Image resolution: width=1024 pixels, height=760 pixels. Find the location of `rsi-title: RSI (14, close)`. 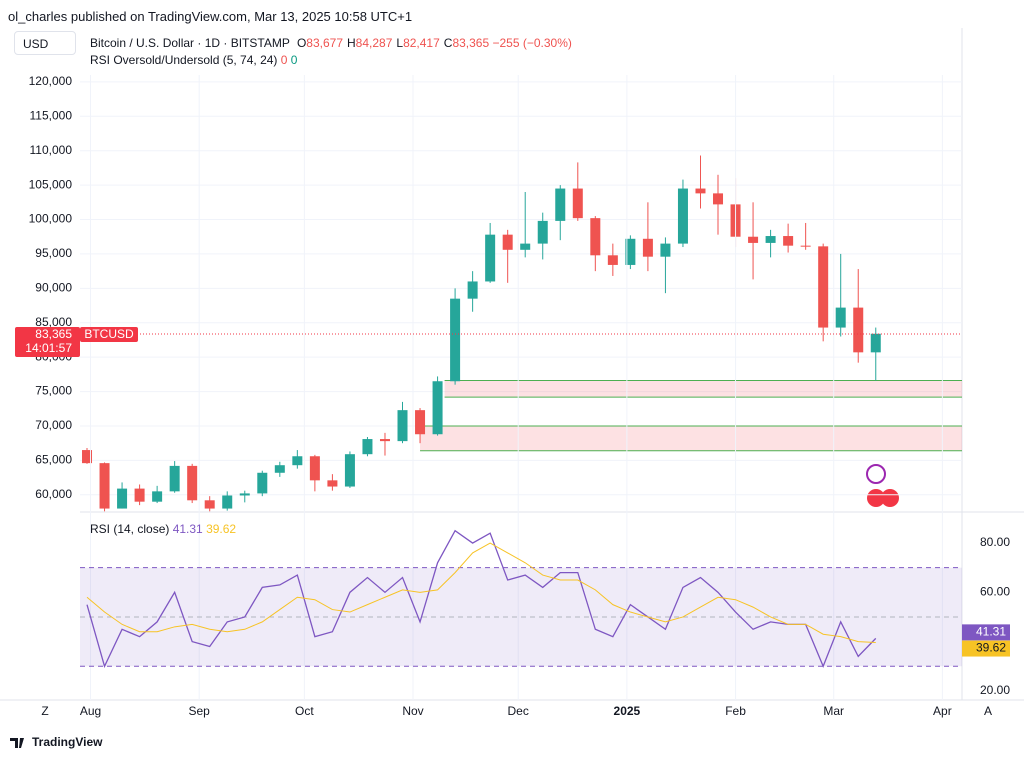

rsi-title: RSI (14, close) is located at coordinates (130, 529).